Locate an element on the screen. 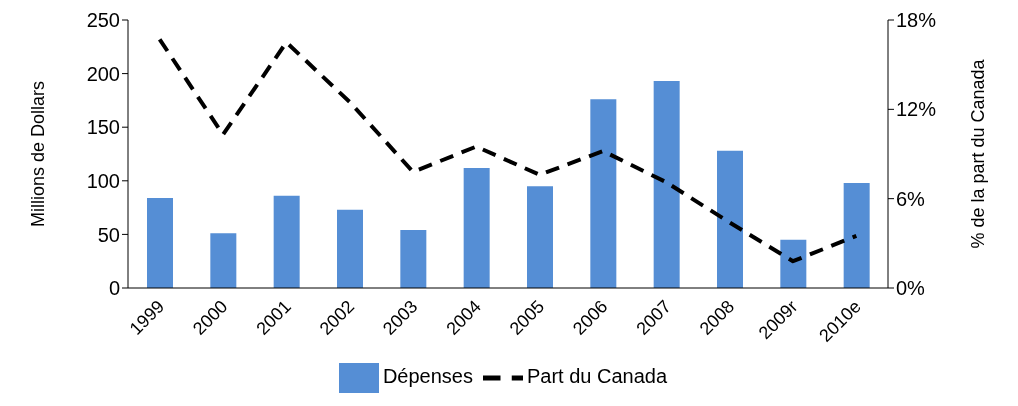  y2-tick-label: 18% is located at coordinates (916, 20).